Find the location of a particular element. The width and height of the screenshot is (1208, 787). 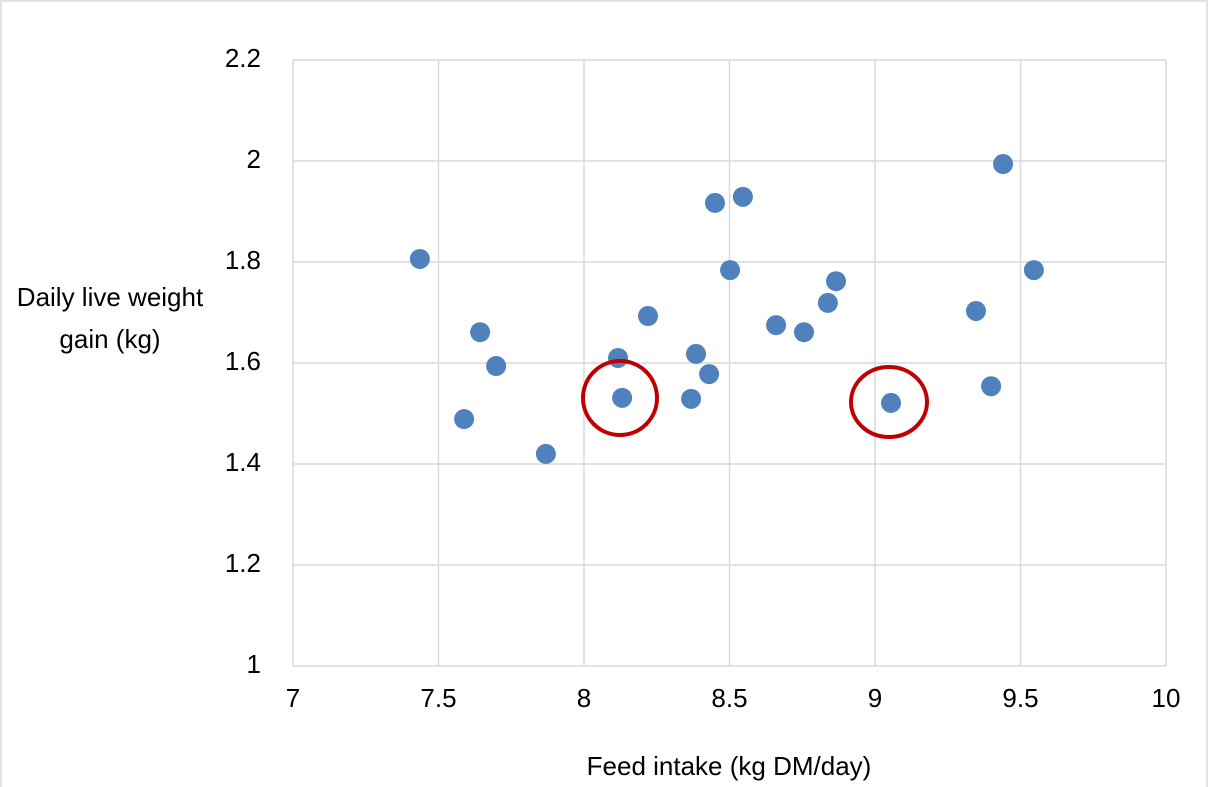

y-tick-label: 1.8 is located at coordinates (243, 260).